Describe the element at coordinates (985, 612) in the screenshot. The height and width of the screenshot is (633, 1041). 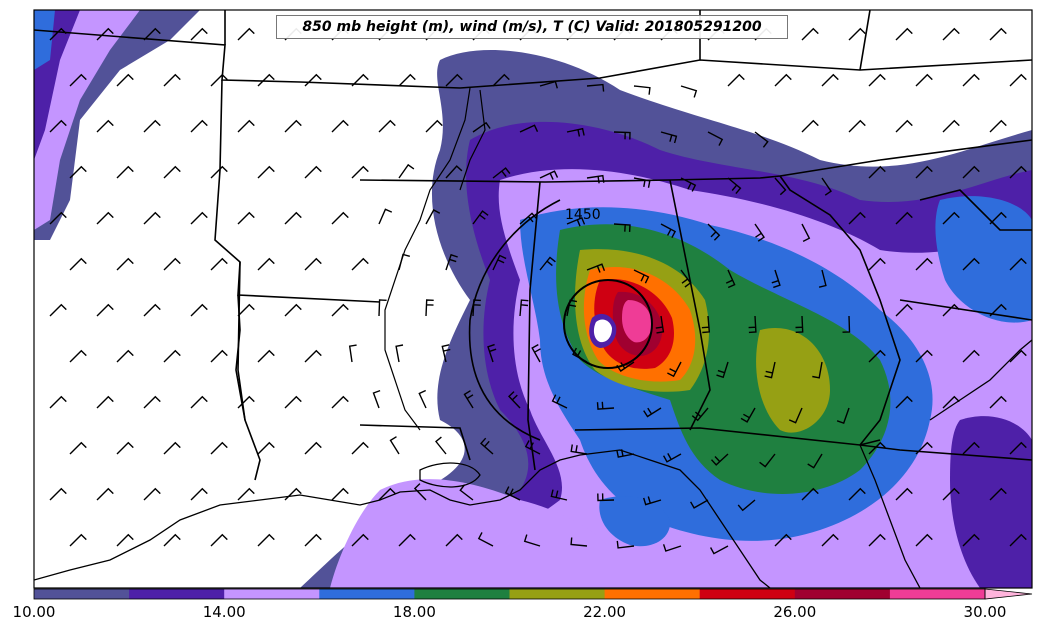
I see `colorbar-tick-label: 30.00` at that location.